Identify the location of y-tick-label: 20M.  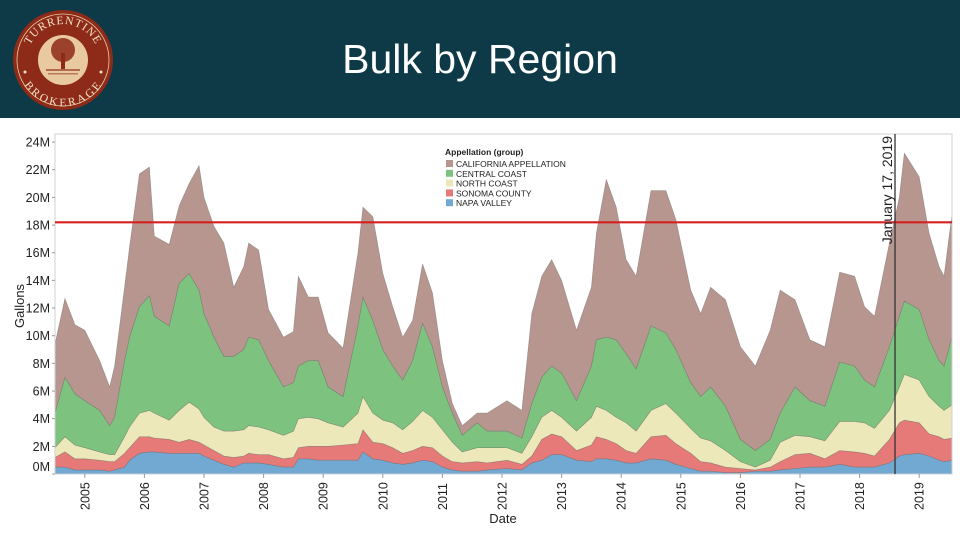
(38, 198).